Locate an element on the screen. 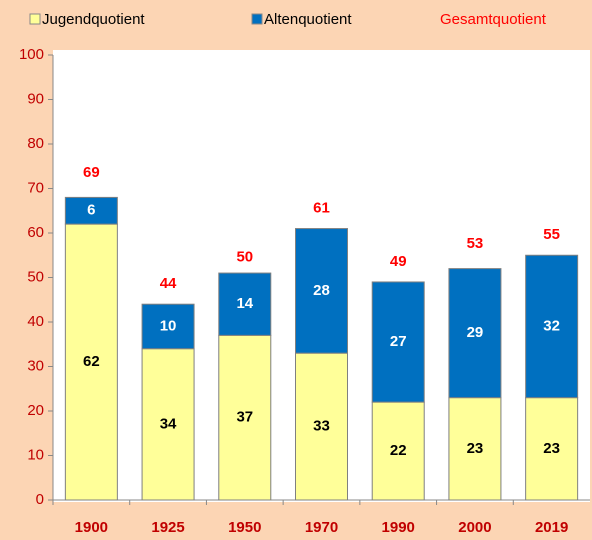  data-label: 29 is located at coordinates (475, 332).